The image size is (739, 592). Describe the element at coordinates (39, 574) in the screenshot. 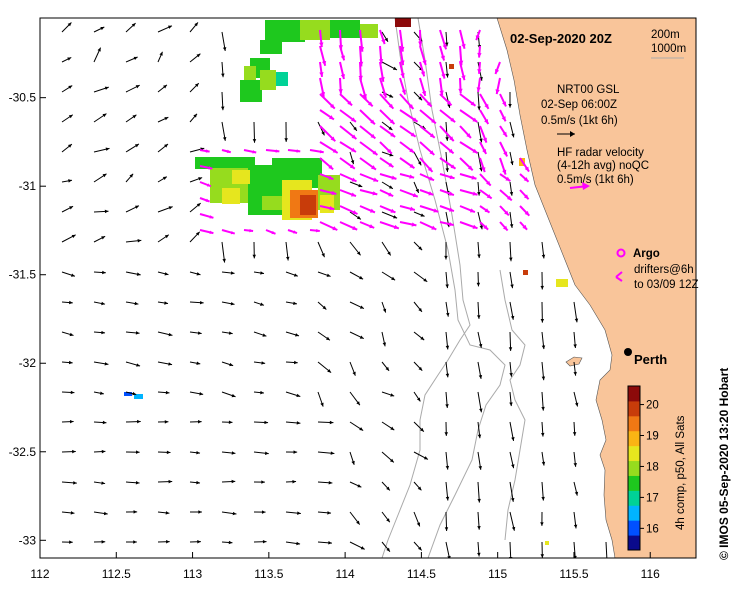

I see `lon-tick-label: 112` at that location.